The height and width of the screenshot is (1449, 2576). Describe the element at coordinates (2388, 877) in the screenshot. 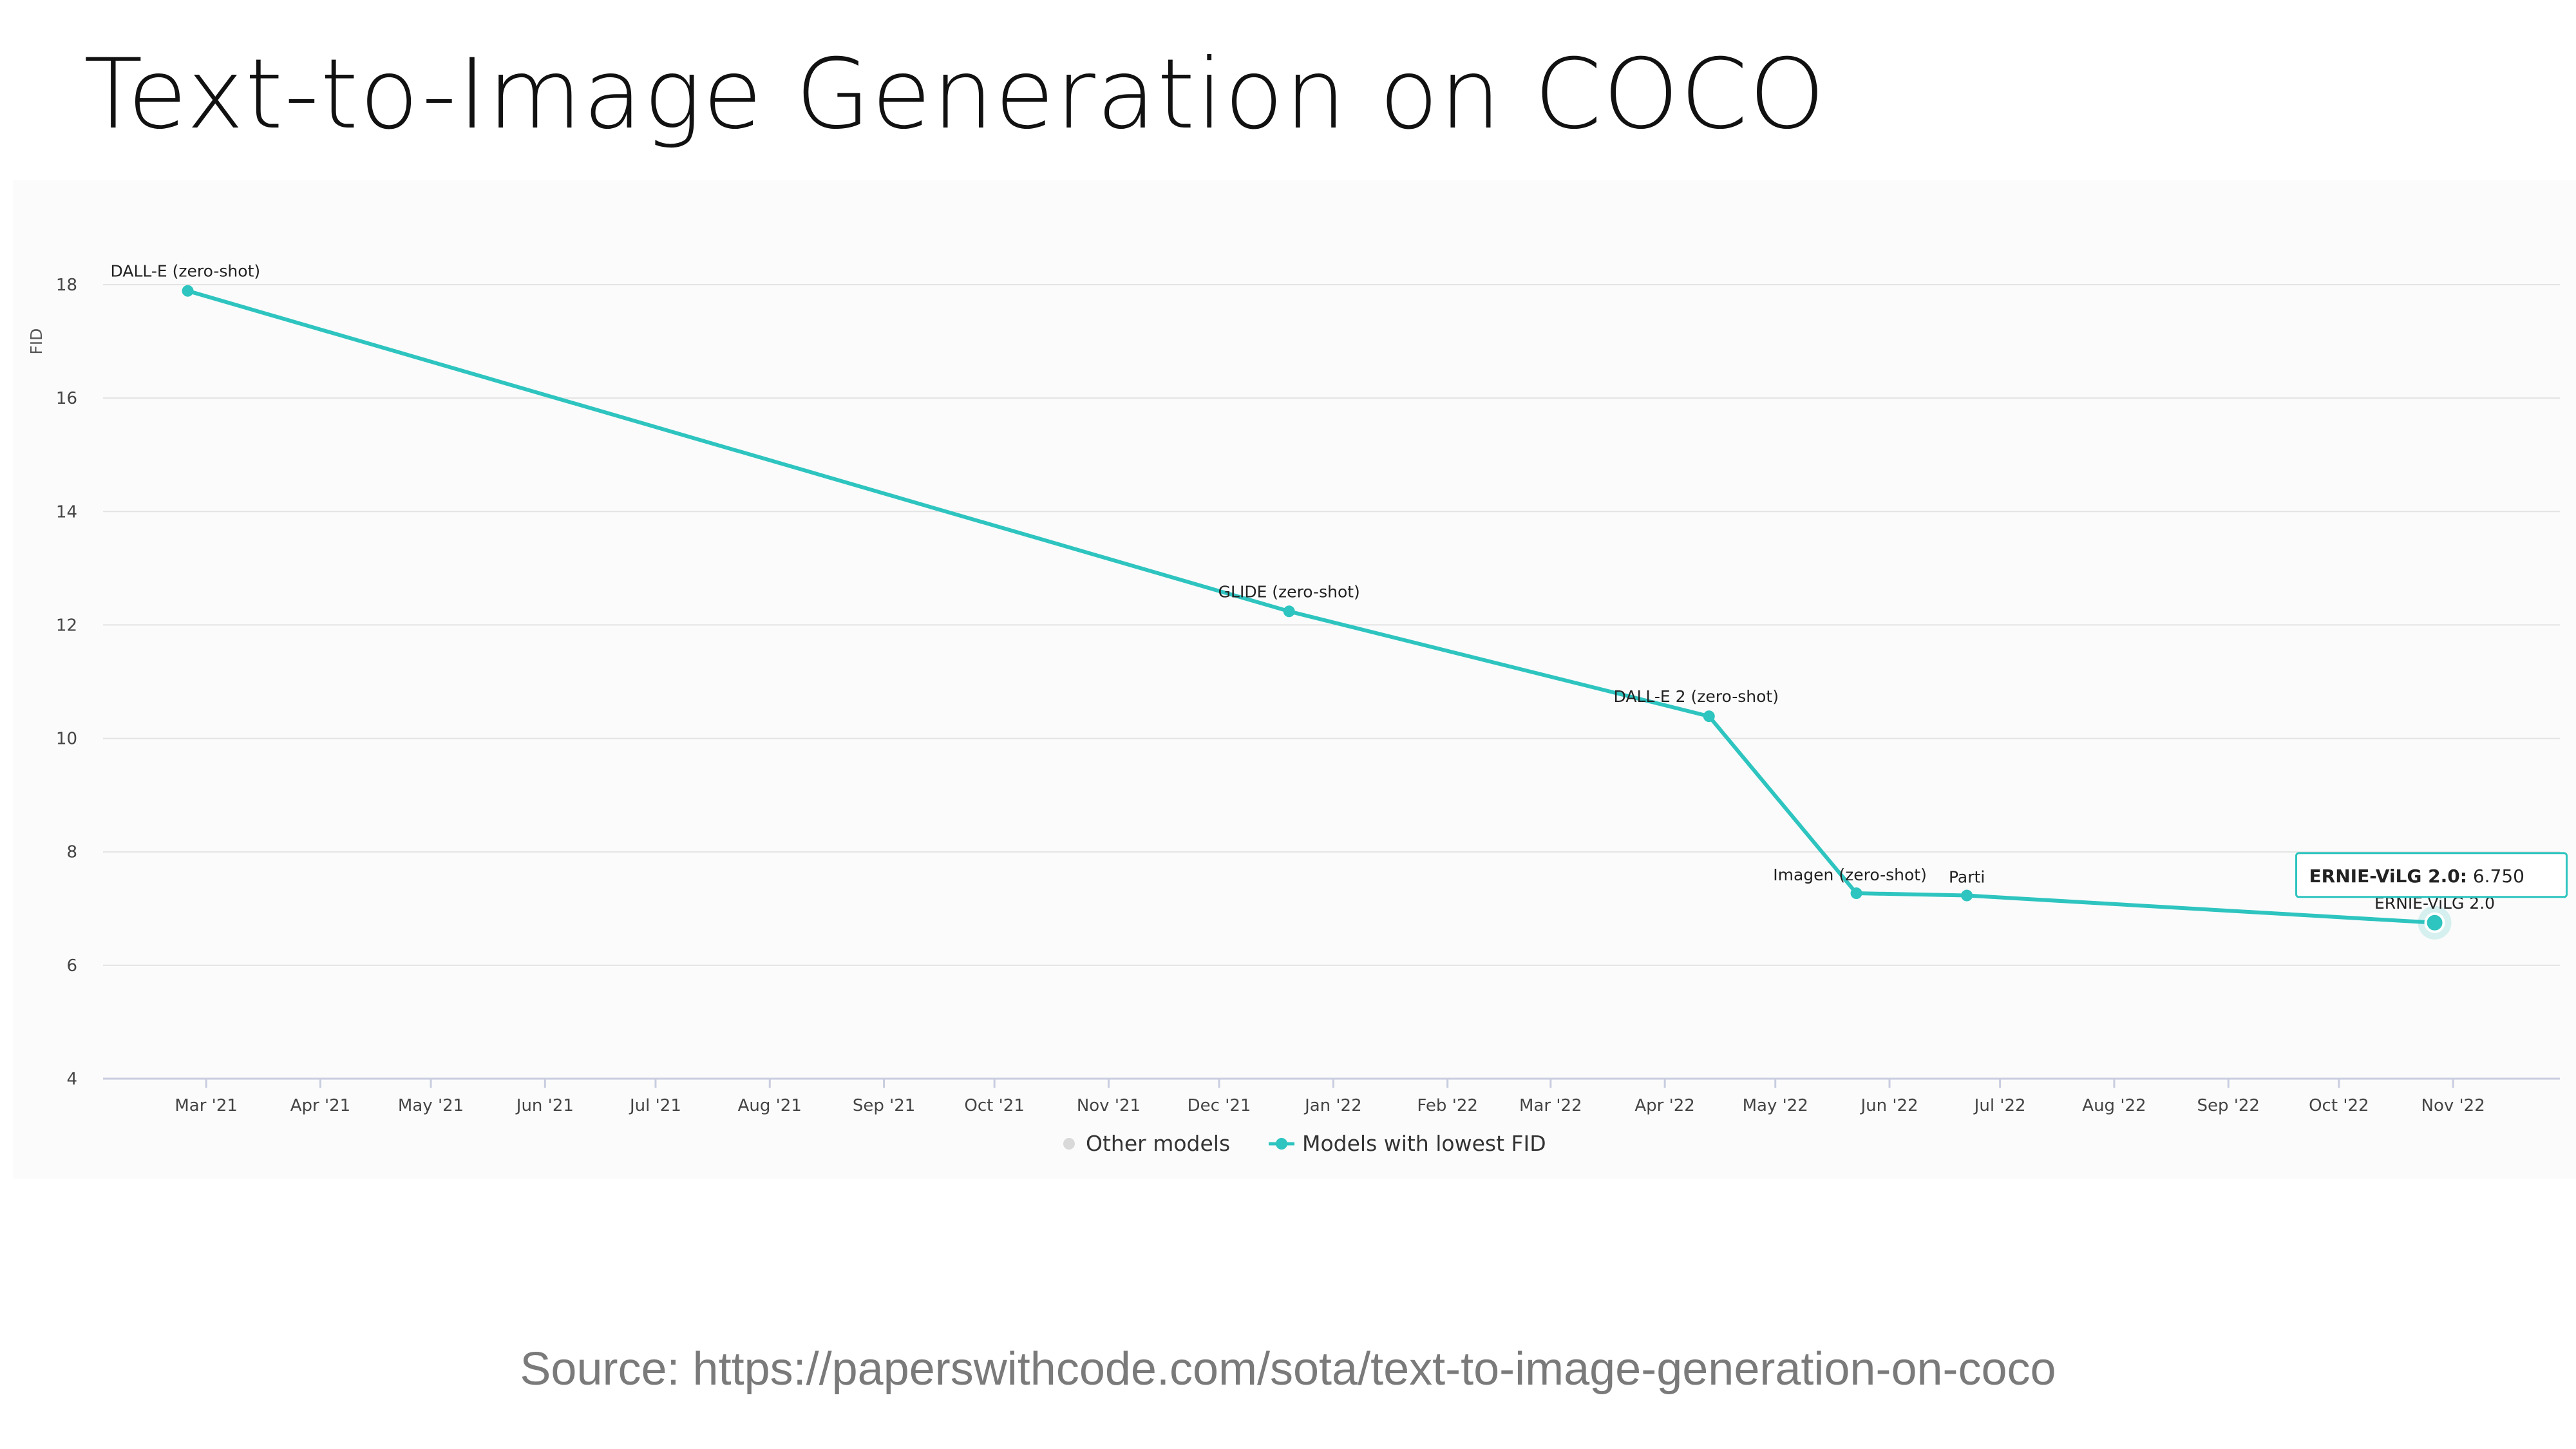

I see `tooltip-model-name: ERNIE-ViLG 2.0:` at that location.